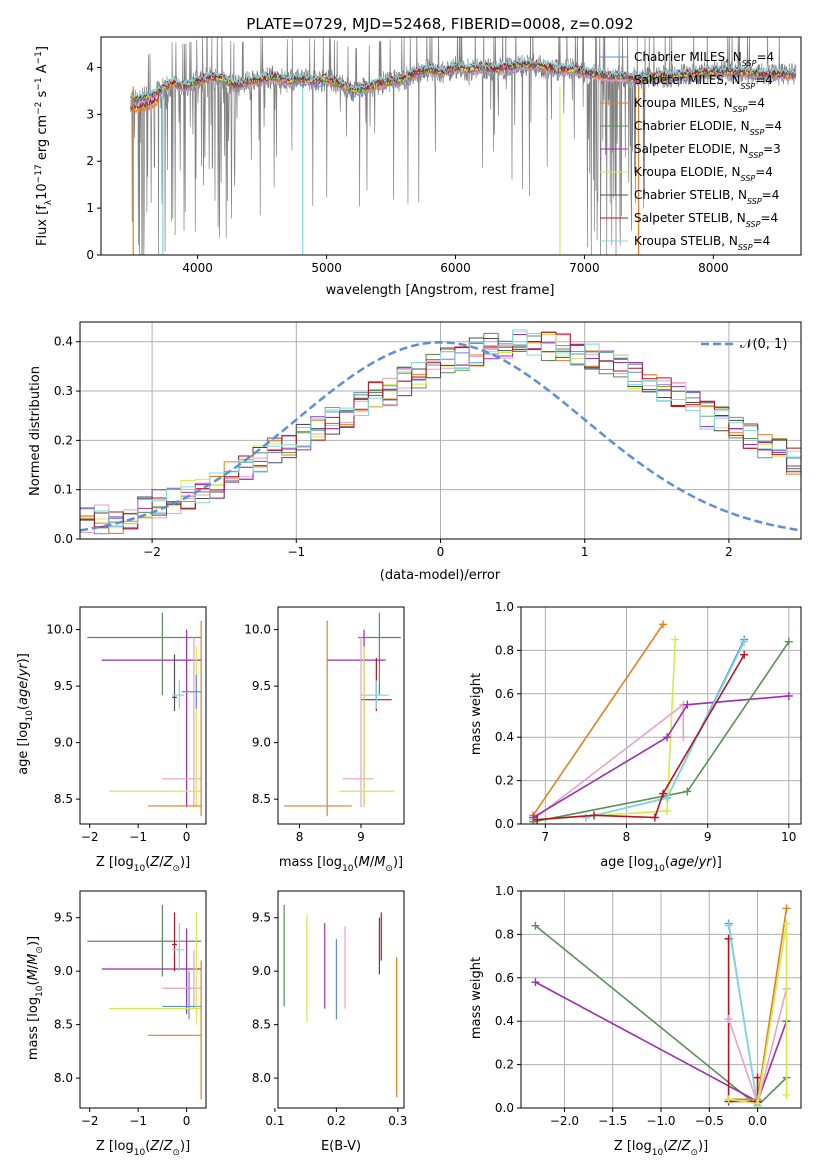  What do you see at coordinates (187, 837) in the screenshot?
I see `age-z-xtick-label: 0` at bounding box center [187, 837].